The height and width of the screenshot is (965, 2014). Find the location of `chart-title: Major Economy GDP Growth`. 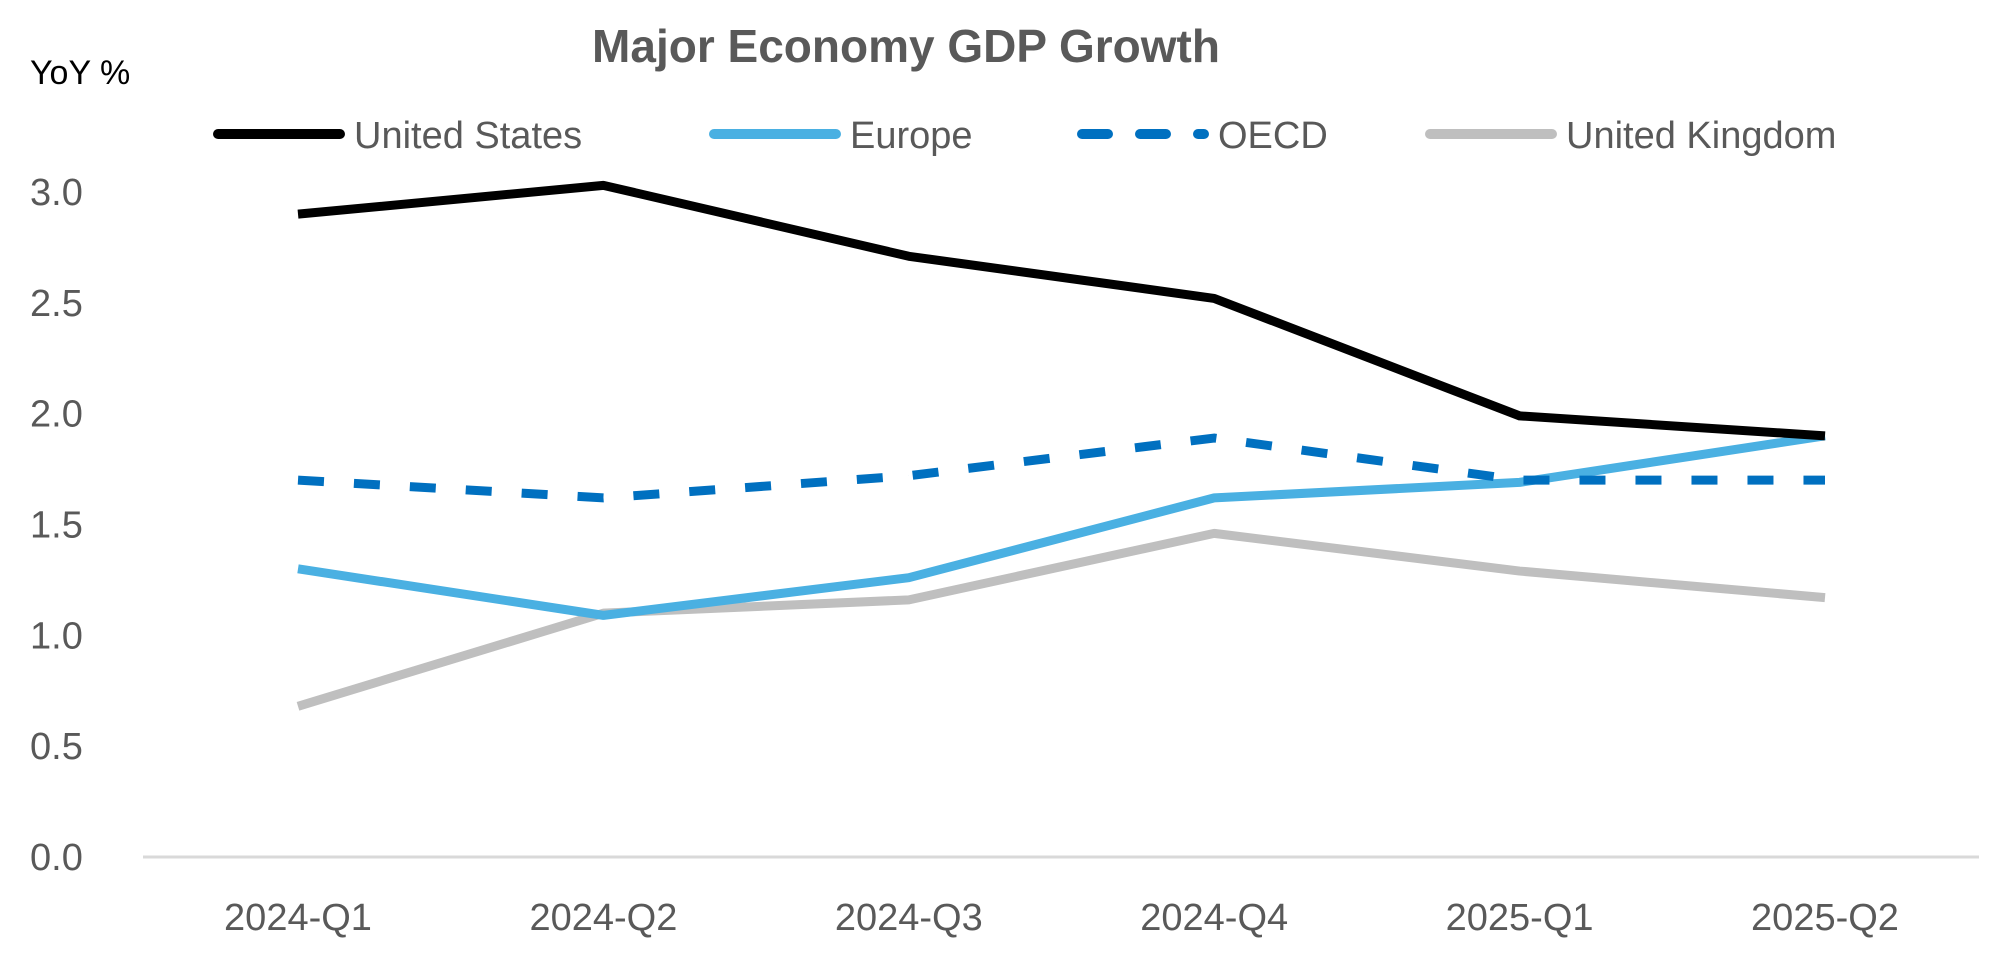

chart-title: Major Economy GDP Growth is located at coordinates (906, 46).